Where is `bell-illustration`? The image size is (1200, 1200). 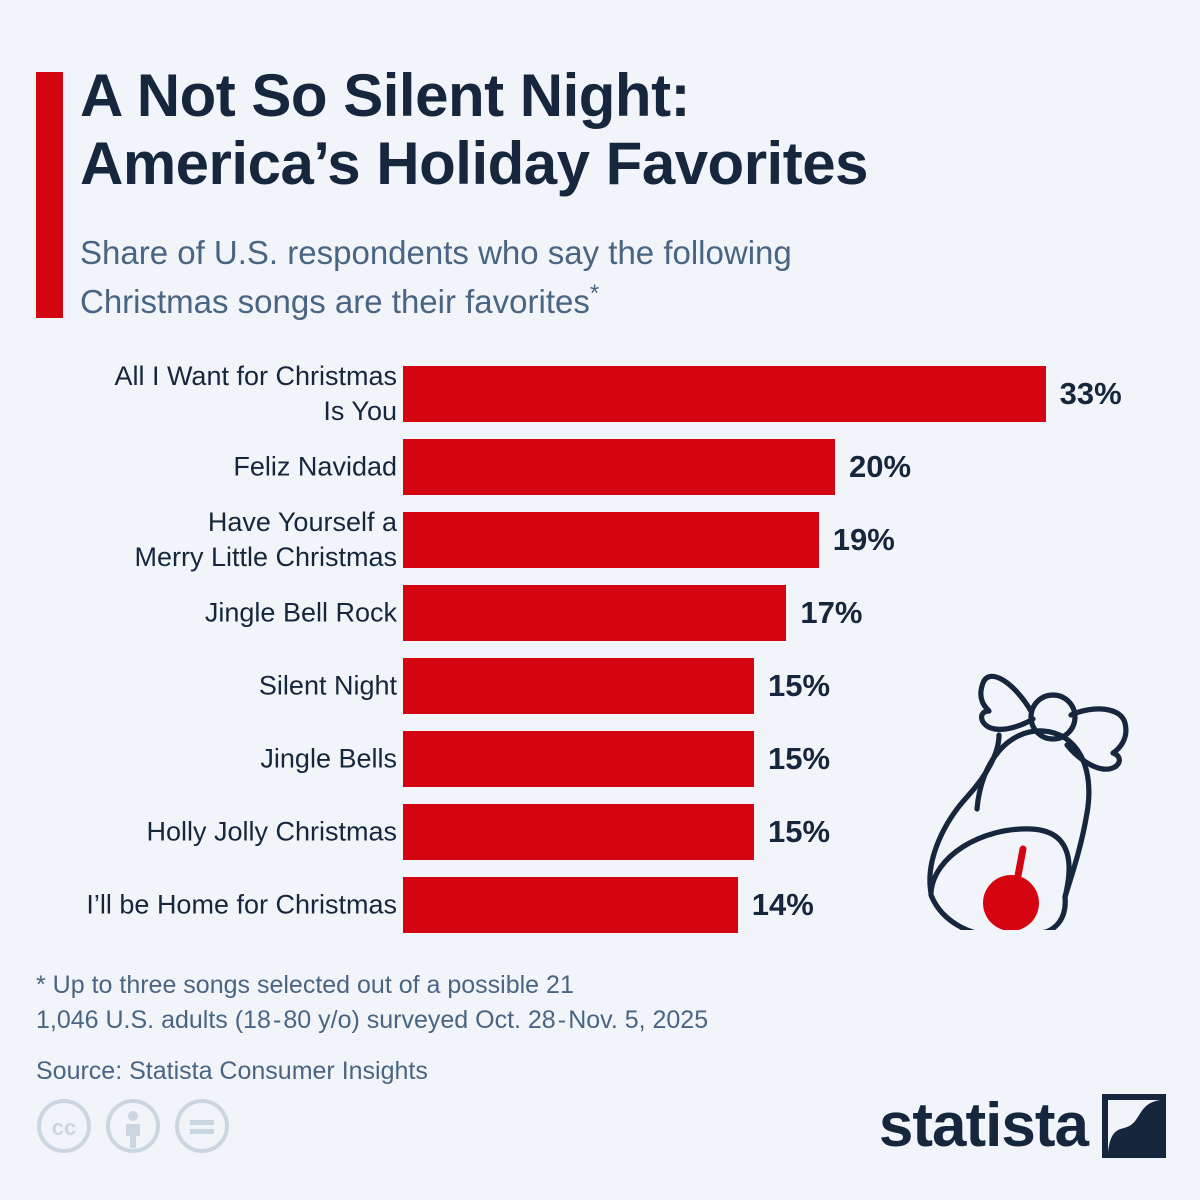 bell-illustration is located at coordinates (1027, 791).